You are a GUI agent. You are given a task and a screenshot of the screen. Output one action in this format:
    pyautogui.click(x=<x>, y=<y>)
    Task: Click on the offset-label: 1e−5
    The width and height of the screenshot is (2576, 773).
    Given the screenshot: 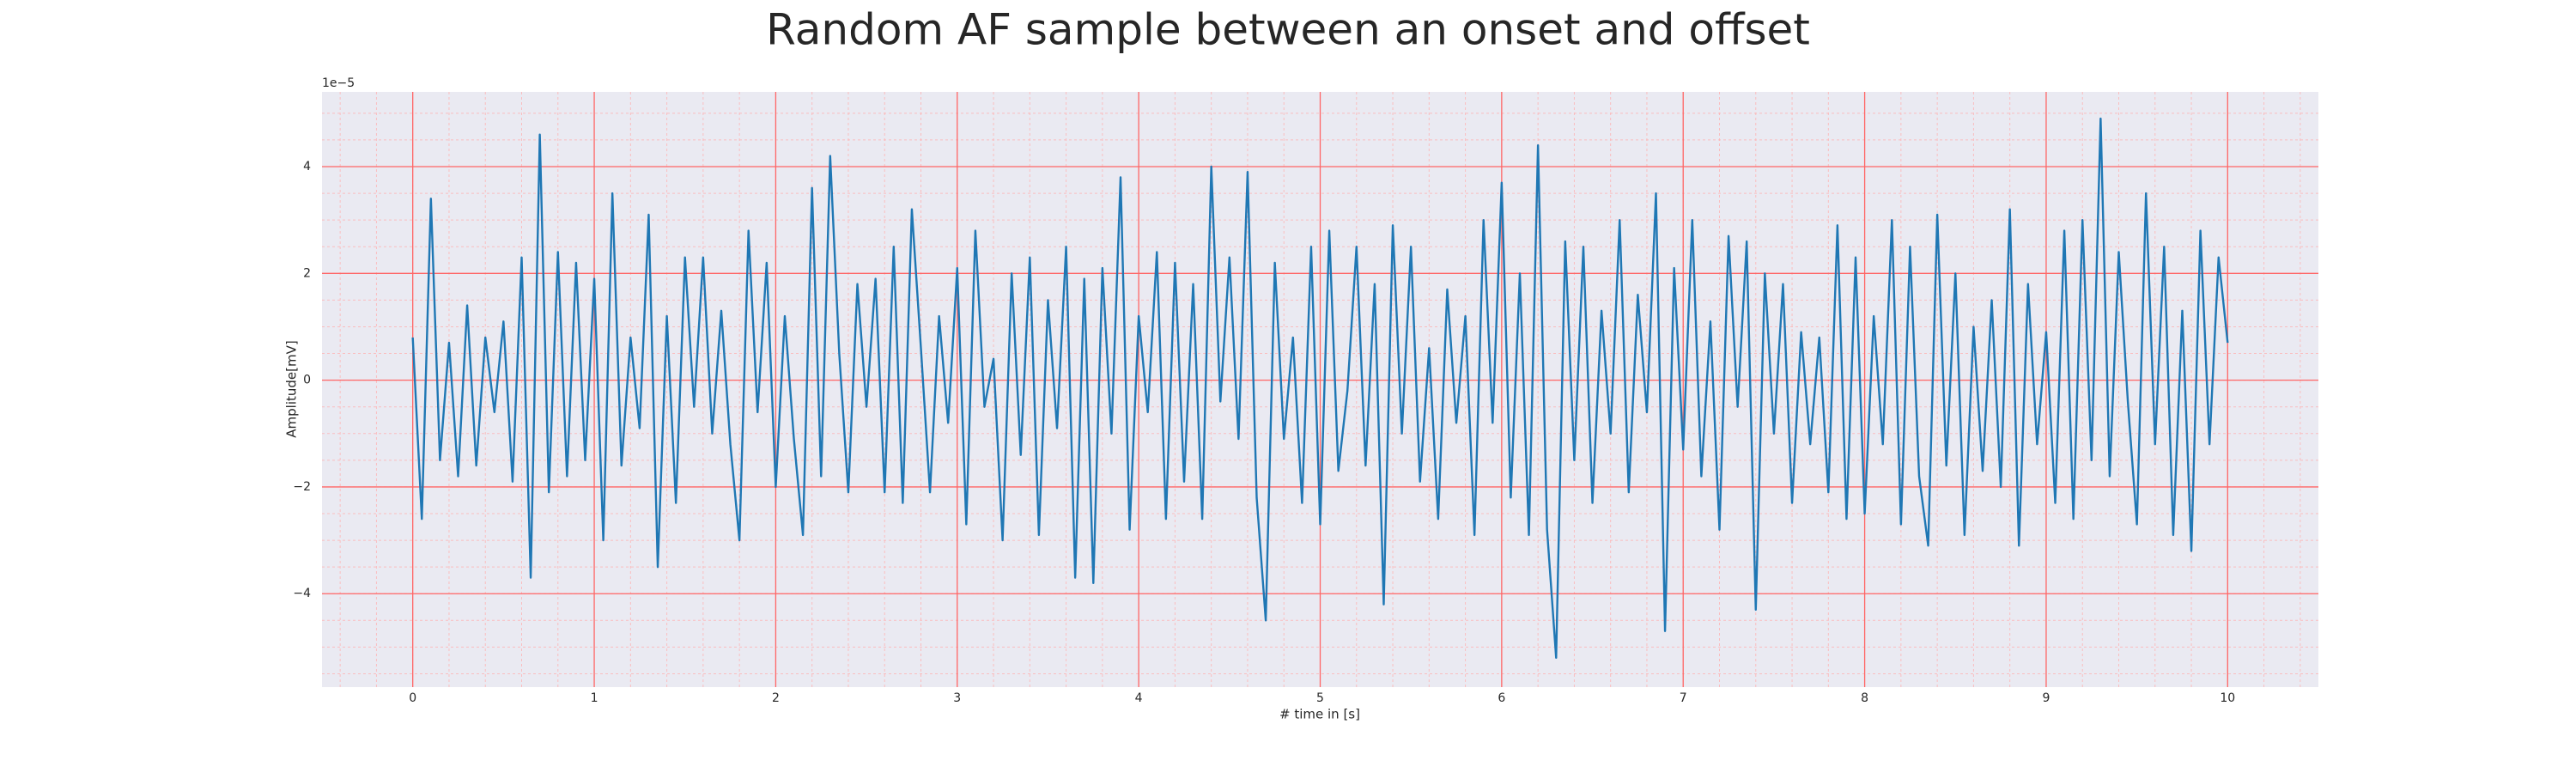 What is the action you would take?
    pyautogui.click(x=338, y=83)
    